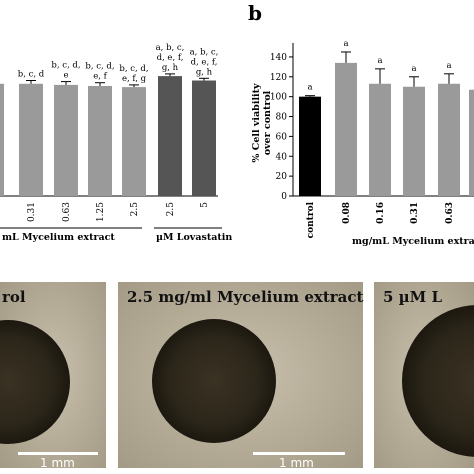 The width and height of the screenshot is (474, 474). Describe the element at coordinates (278, 98) in the screenshot. I see `panel-b-y-tick-label: 100` at that location.